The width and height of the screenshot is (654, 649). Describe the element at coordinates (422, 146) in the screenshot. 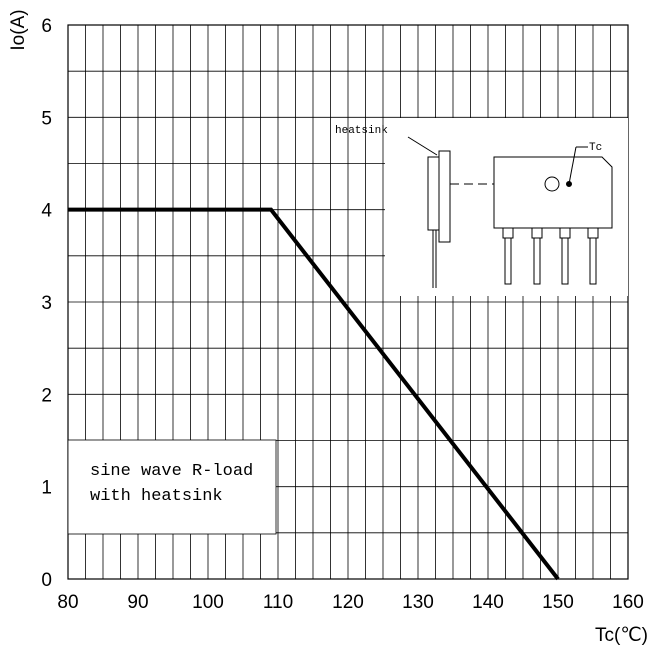

I see `heatsink-leader` at that location.